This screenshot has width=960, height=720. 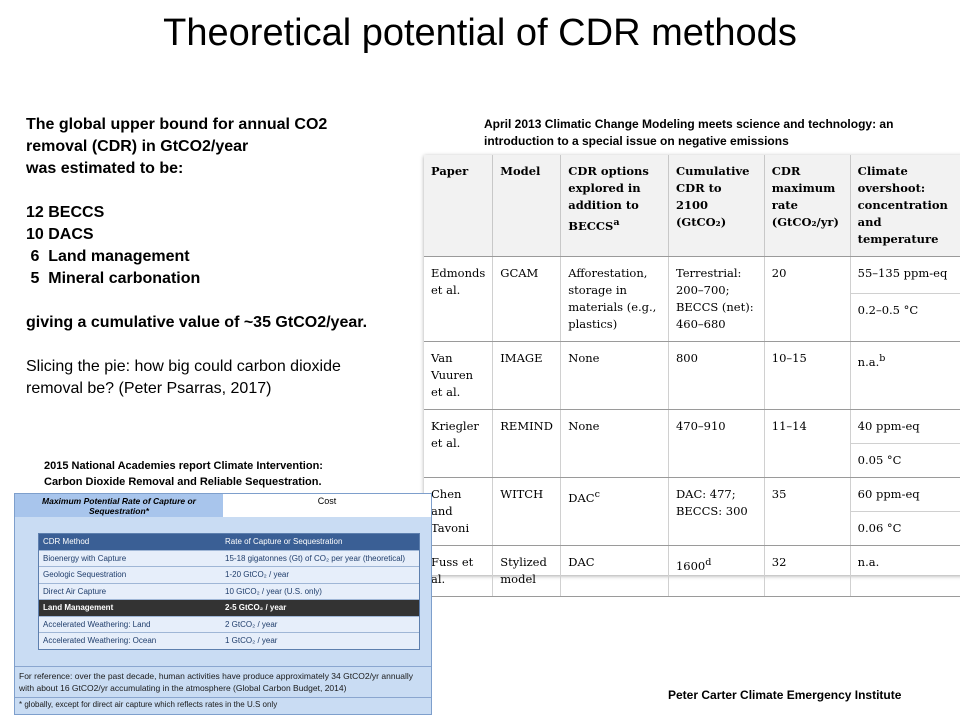 What do you see at coordinates (527, 299) in the screenshot?
I see `cell-model: GCAM` at bounding box center [527, 299].